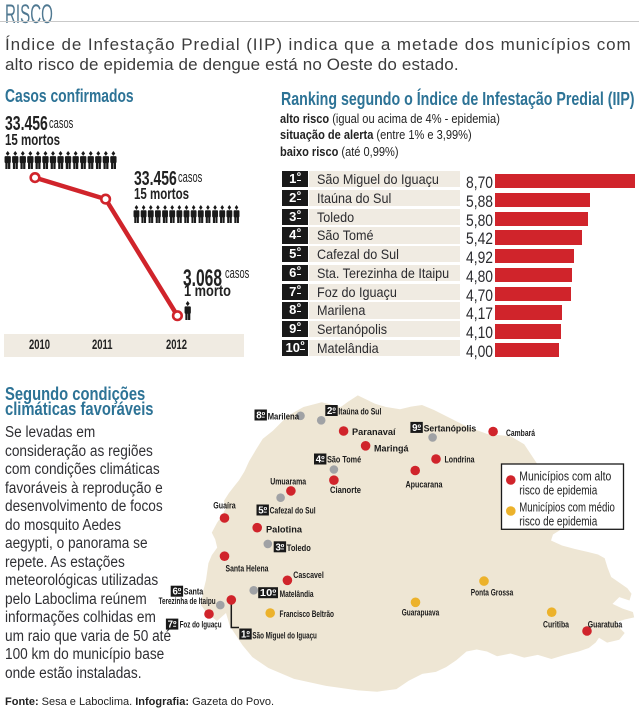  What do you see at coordinates (284, 416) in the screenshot?
I see `svg-text: Marilena` at bounding box center [284, 416].